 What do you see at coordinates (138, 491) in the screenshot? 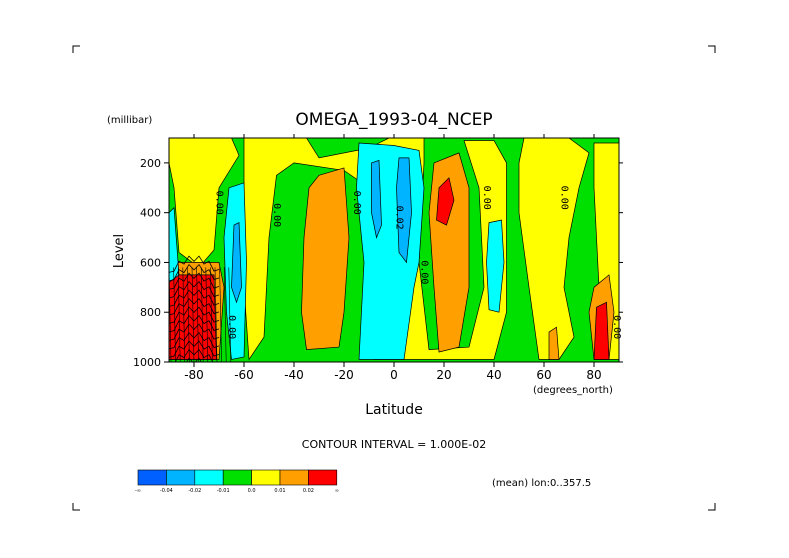
I see `colorbar-label: -∞` at bounding box center [138, 491].